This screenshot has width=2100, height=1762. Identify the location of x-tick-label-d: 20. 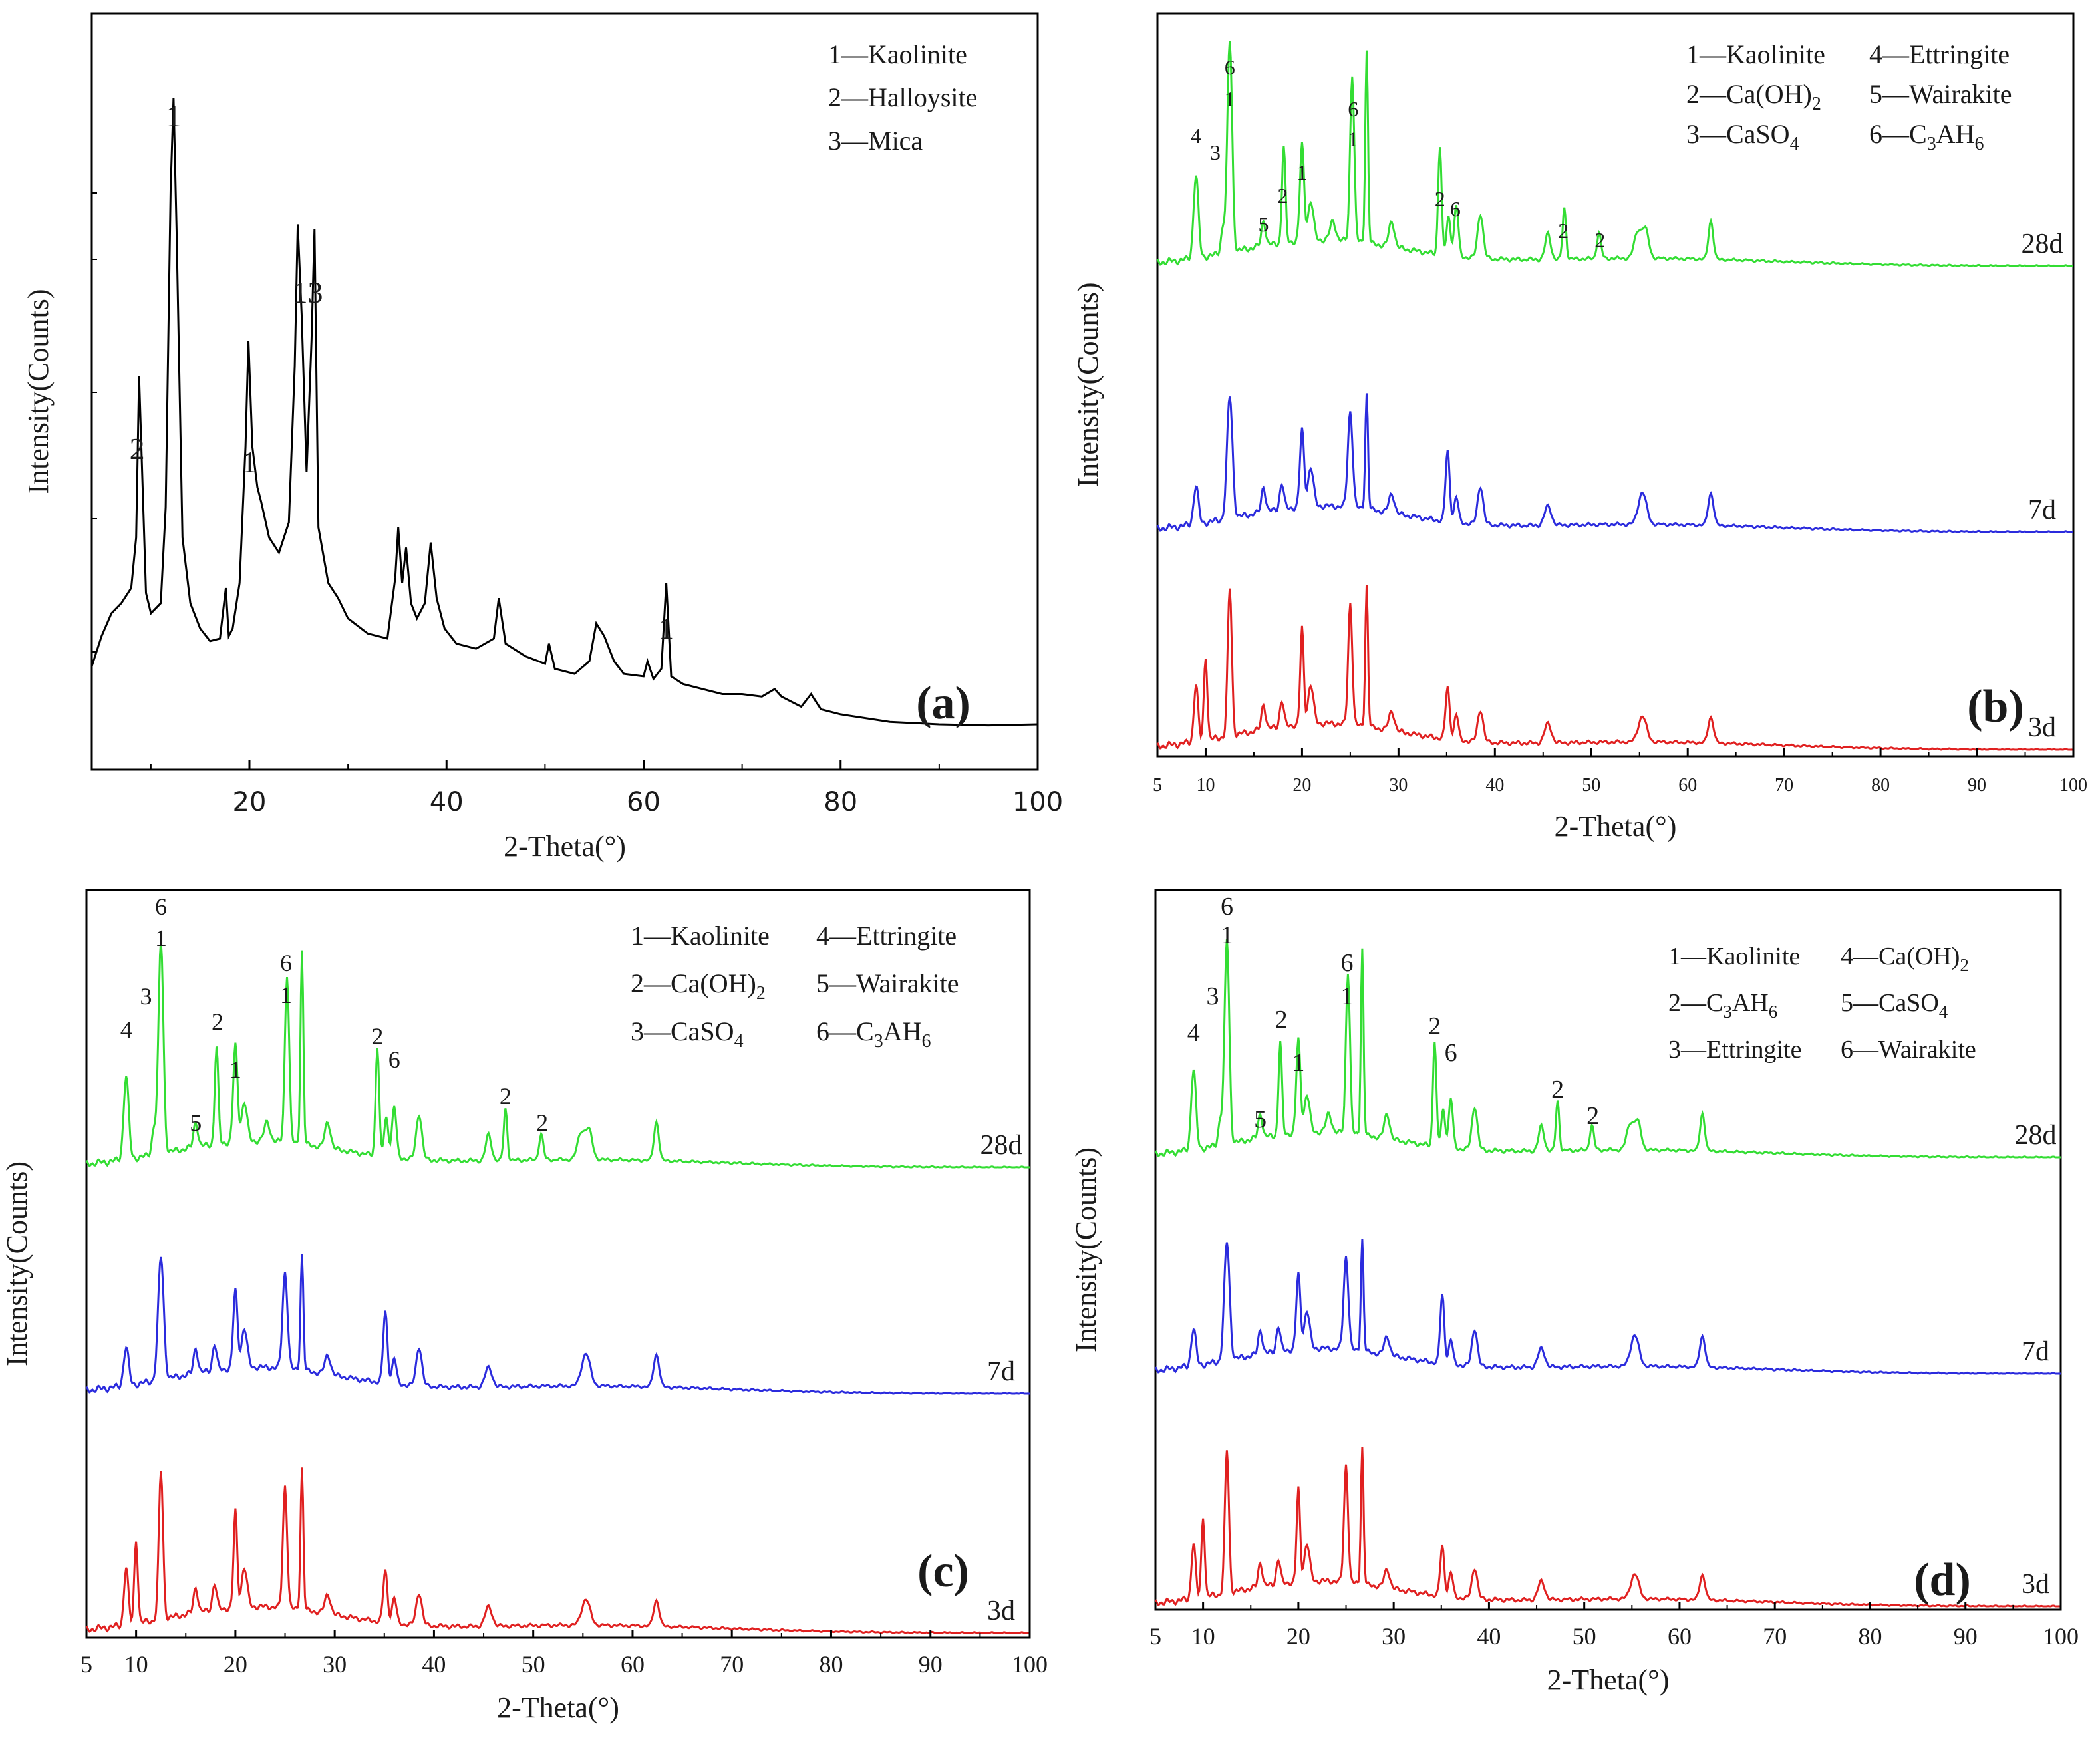
(1298, 1636).